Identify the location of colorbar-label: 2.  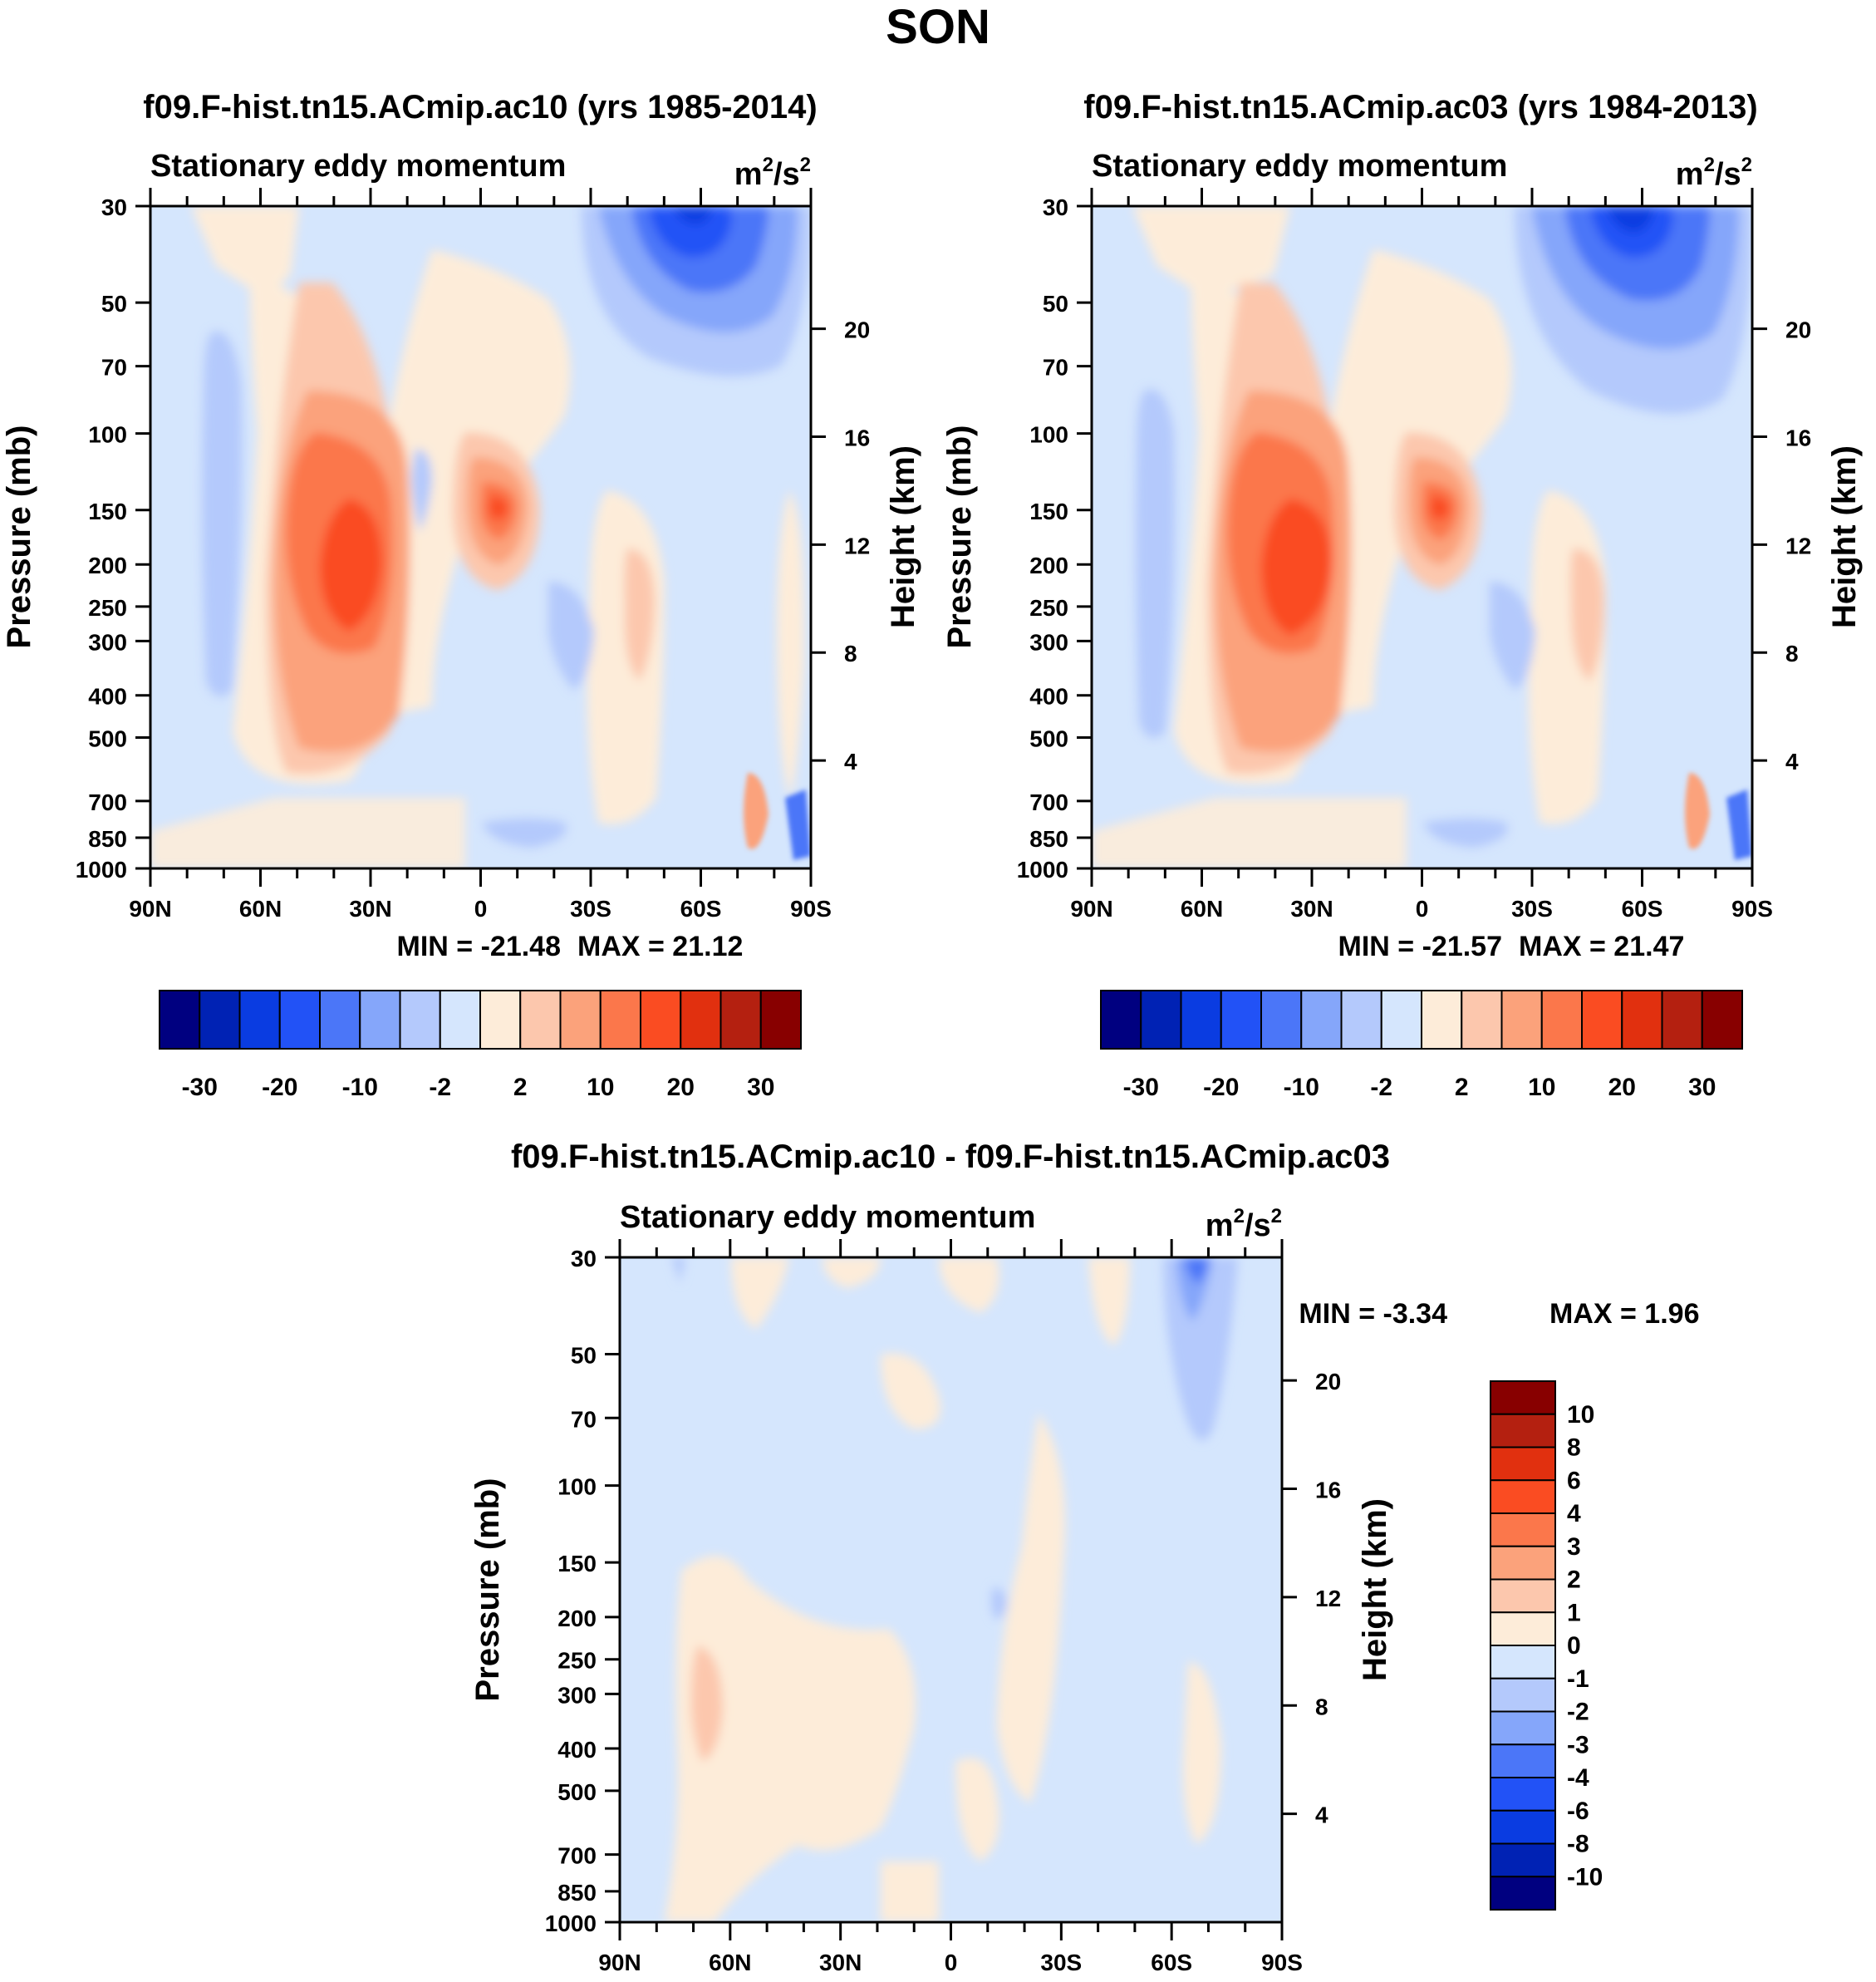
(1462, 1087).